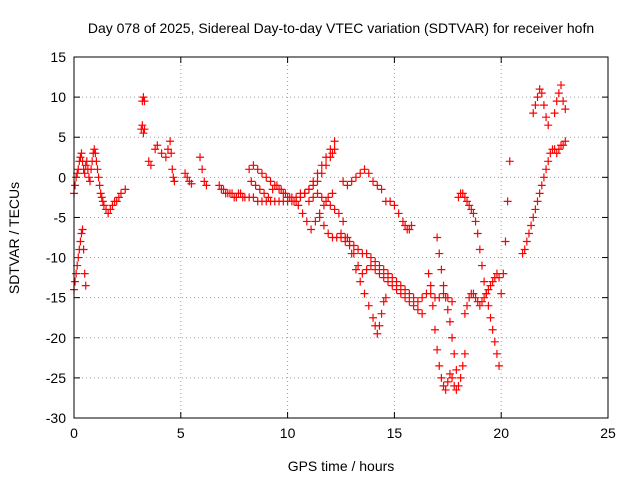 The height and width of the screenshot is (480, 640). I want to click on y-tick-label: -10, so click(56, 258).